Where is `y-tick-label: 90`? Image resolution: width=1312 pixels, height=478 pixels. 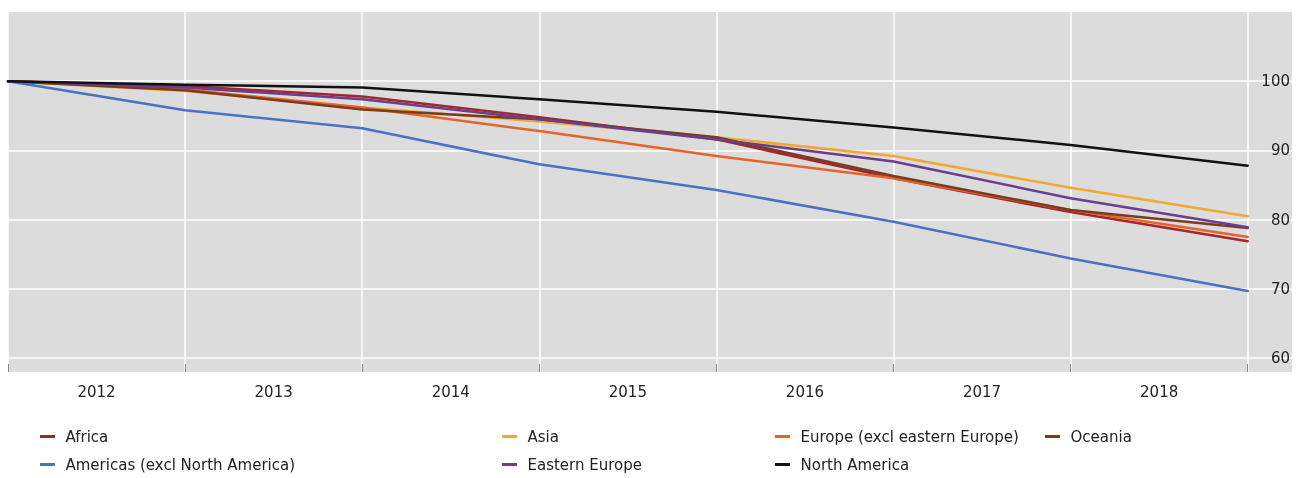 y-tick-label: 90 is located at coordinates (1280, 150).